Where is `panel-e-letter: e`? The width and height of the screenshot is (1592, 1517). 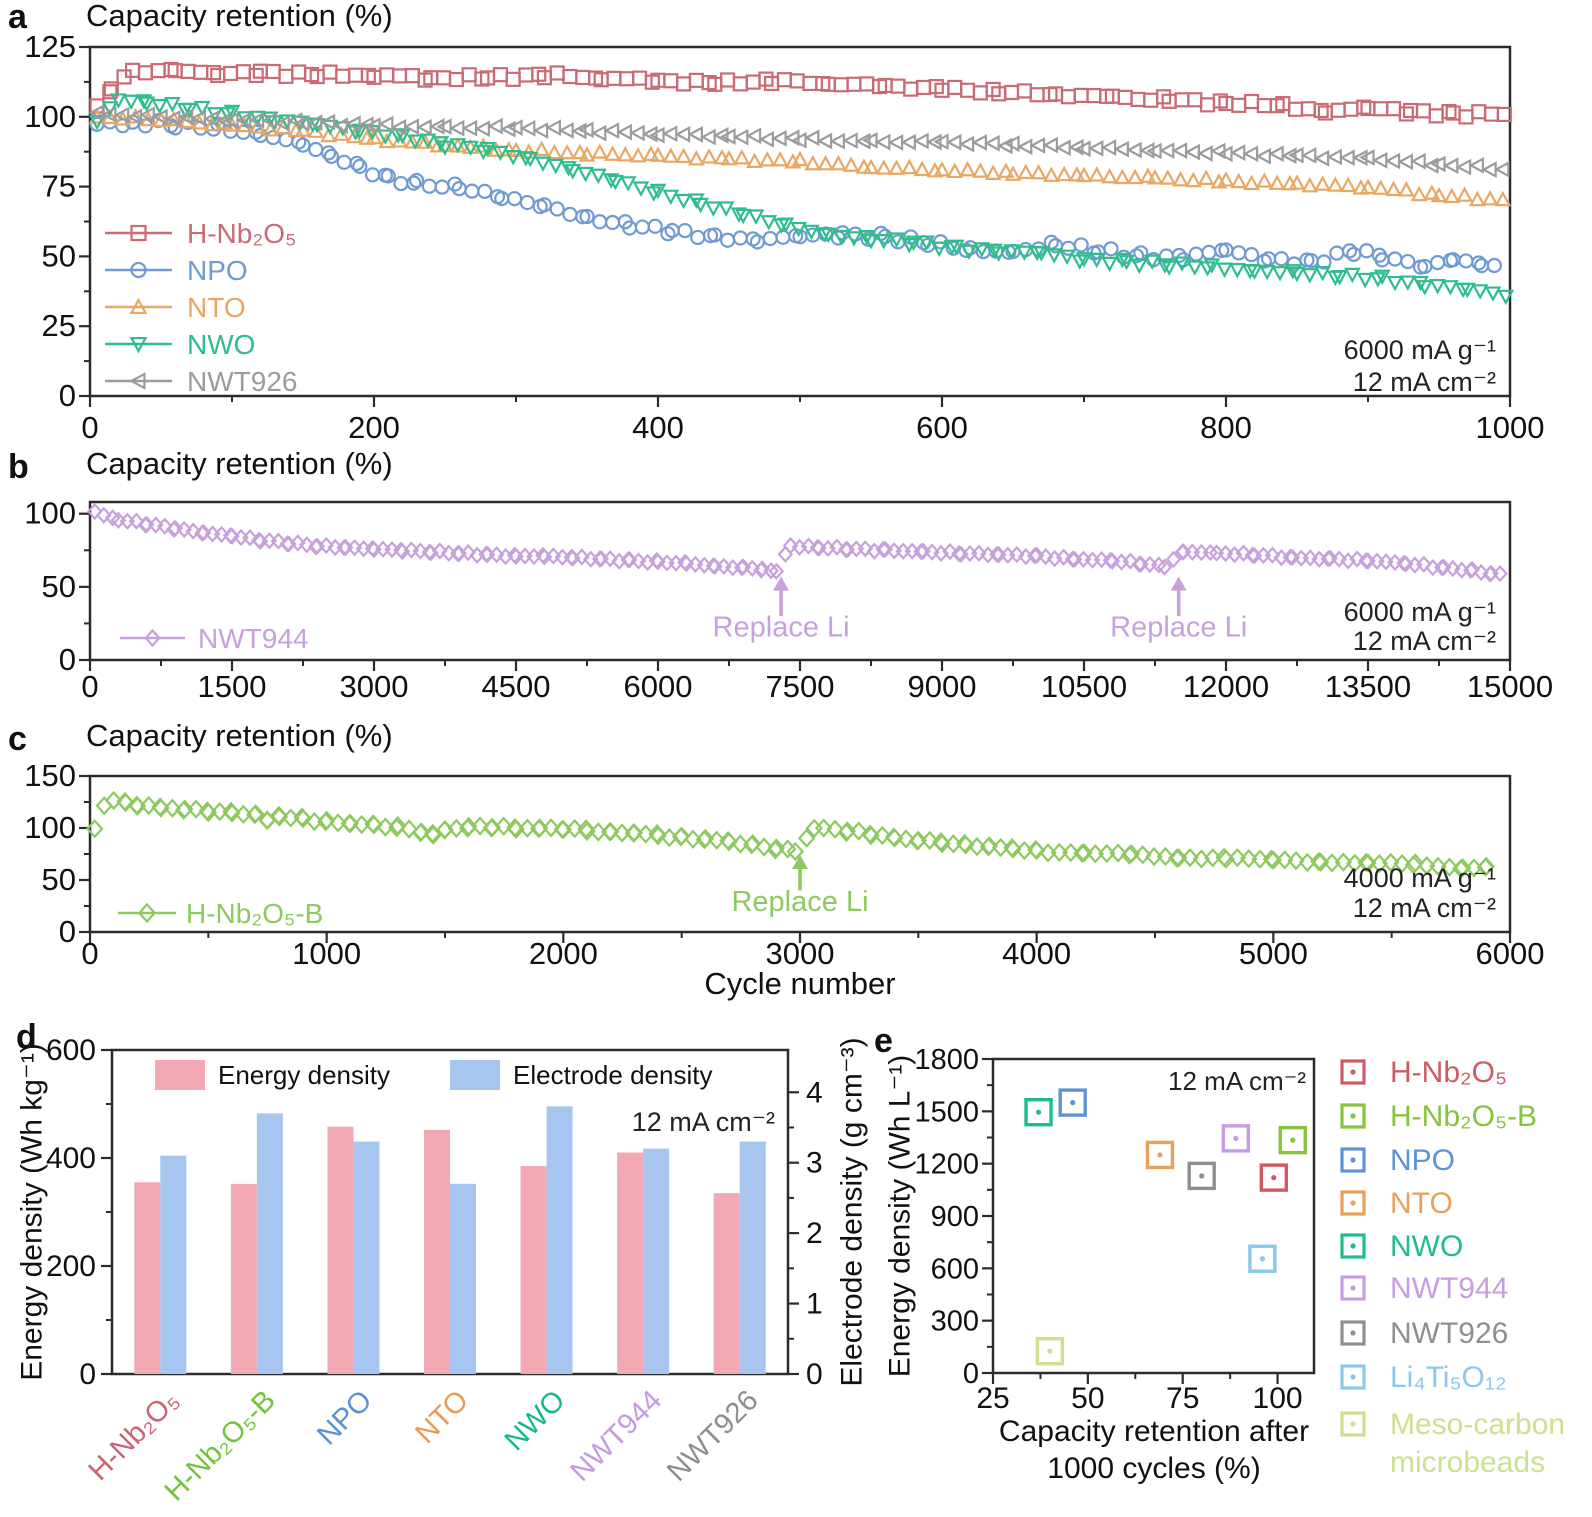
panel-e-letter: e is located at coordinates (883, 1041).